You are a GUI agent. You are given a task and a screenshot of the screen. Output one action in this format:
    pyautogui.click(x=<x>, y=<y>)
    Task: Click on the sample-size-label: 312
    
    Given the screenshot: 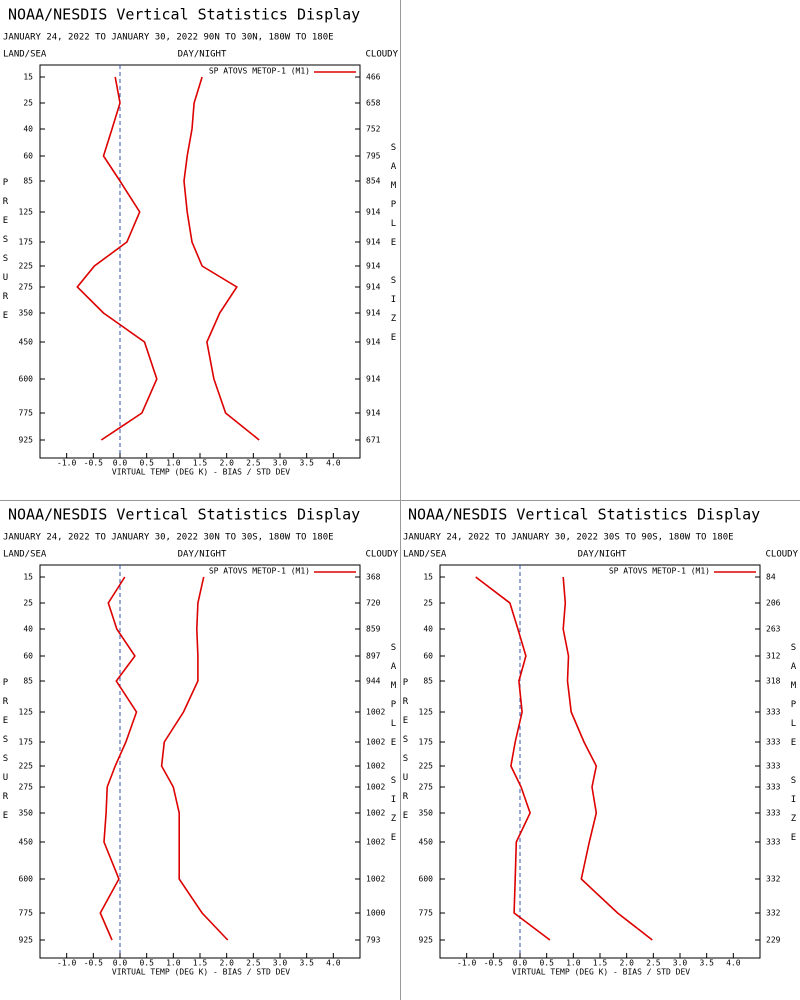 What is the action you would take?
    pyautogui.click(x=773, y=656)
    